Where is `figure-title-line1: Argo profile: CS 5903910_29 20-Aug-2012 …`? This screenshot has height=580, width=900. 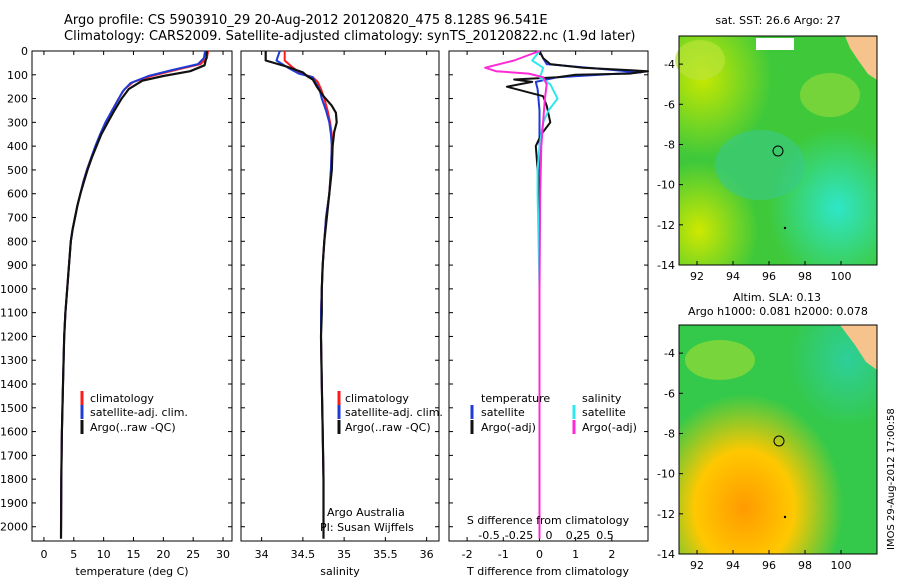 figure-title-line1: Argo profile: CS 5903910_29 20-Aug-2012 … is located at coordinates (306, 20).